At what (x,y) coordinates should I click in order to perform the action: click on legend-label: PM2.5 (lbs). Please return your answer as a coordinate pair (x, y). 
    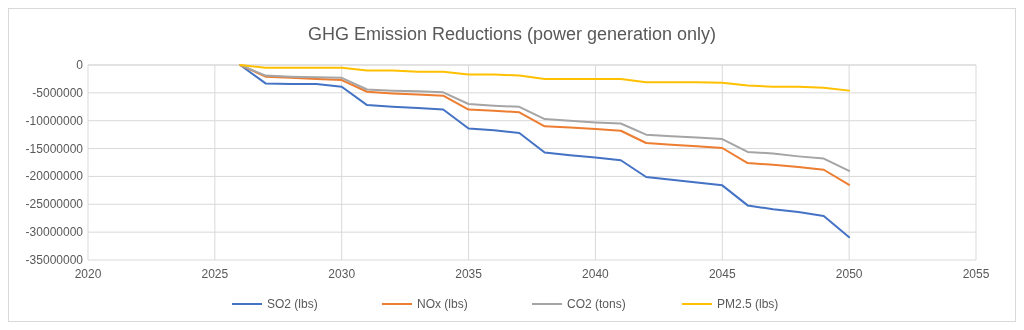
    Looking at the image, I should click on (748, 304).